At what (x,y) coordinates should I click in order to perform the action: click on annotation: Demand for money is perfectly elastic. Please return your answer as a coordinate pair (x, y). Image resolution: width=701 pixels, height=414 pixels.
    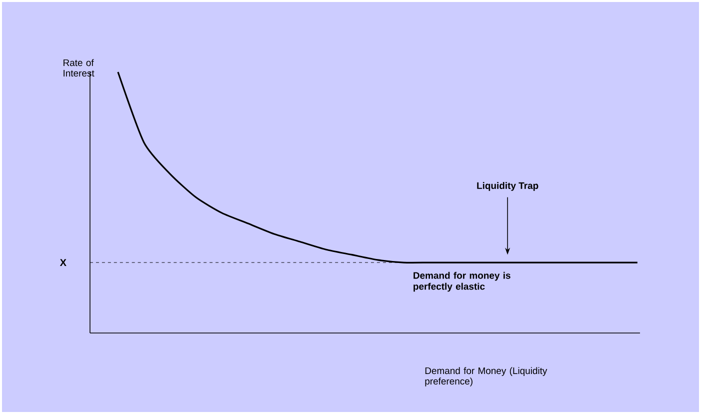
    Looking at the image, I should click on (462, 282).